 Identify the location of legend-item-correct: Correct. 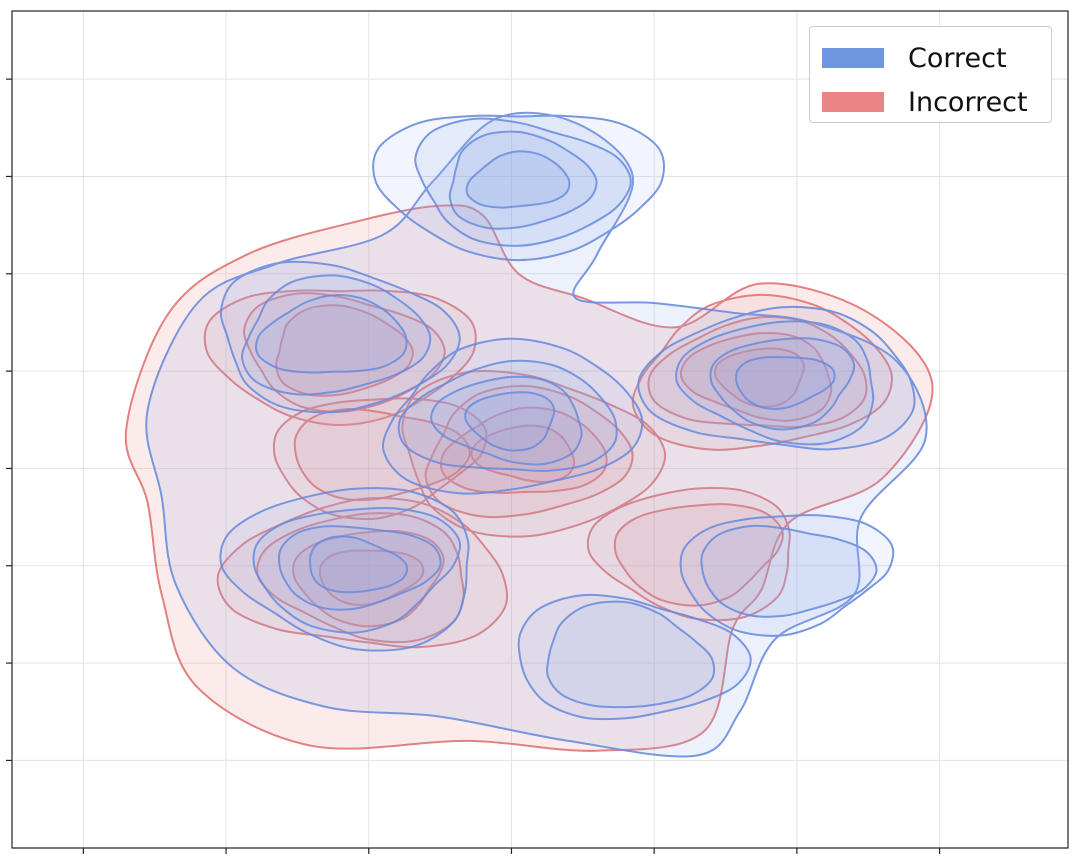
(914, 58).